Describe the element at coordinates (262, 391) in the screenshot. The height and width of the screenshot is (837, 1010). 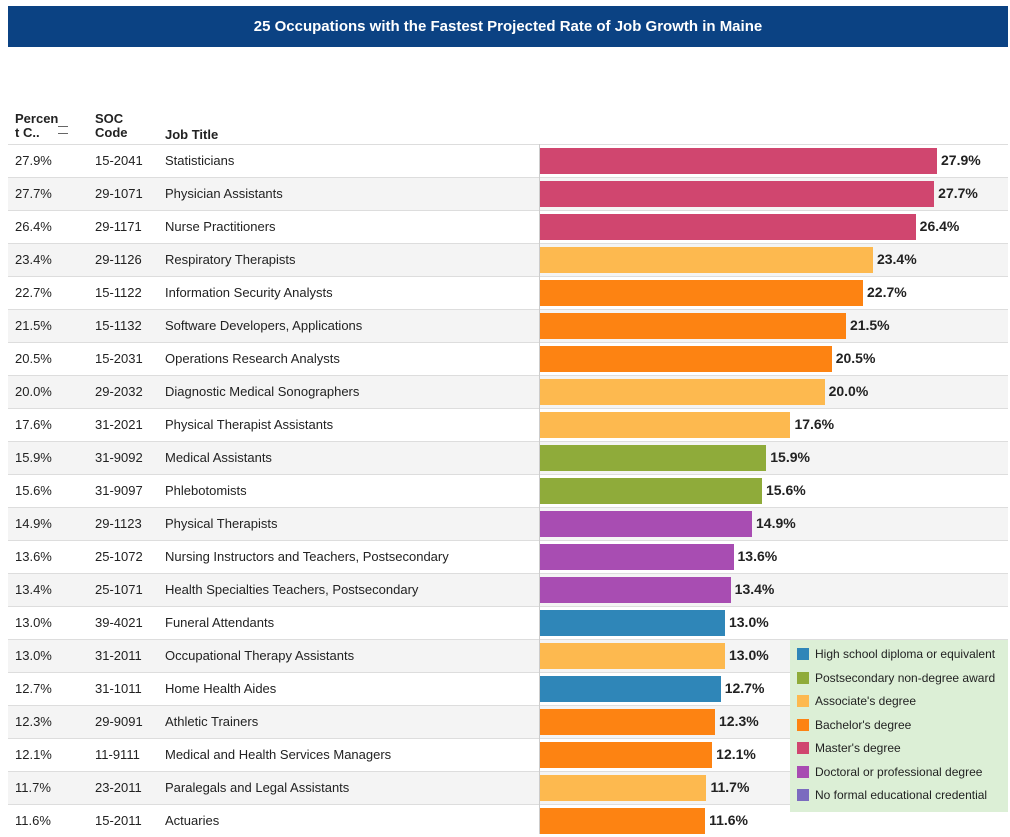
I see `title-cell: Diagnostic Medical Sonographers` at that location.